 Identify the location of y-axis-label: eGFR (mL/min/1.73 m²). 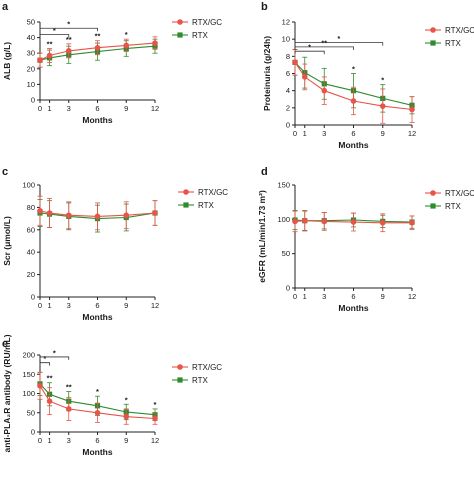
(262, 236).